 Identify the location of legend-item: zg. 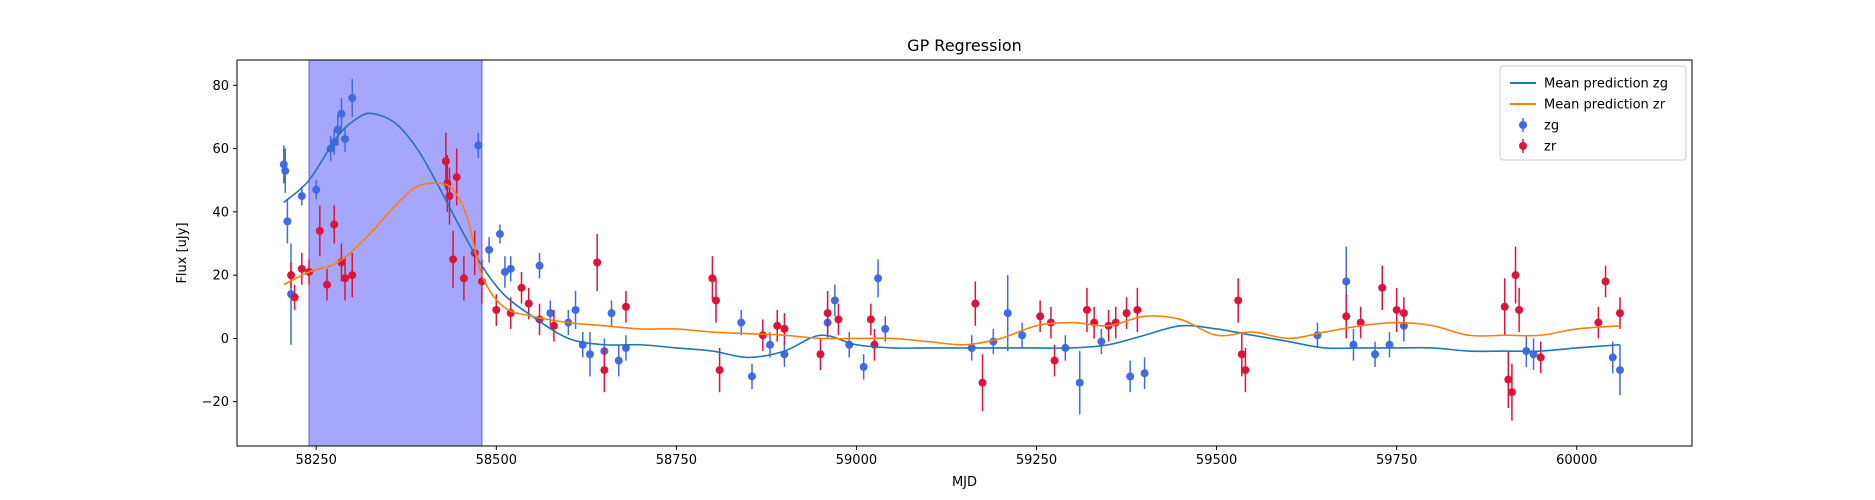
(1539, 126).